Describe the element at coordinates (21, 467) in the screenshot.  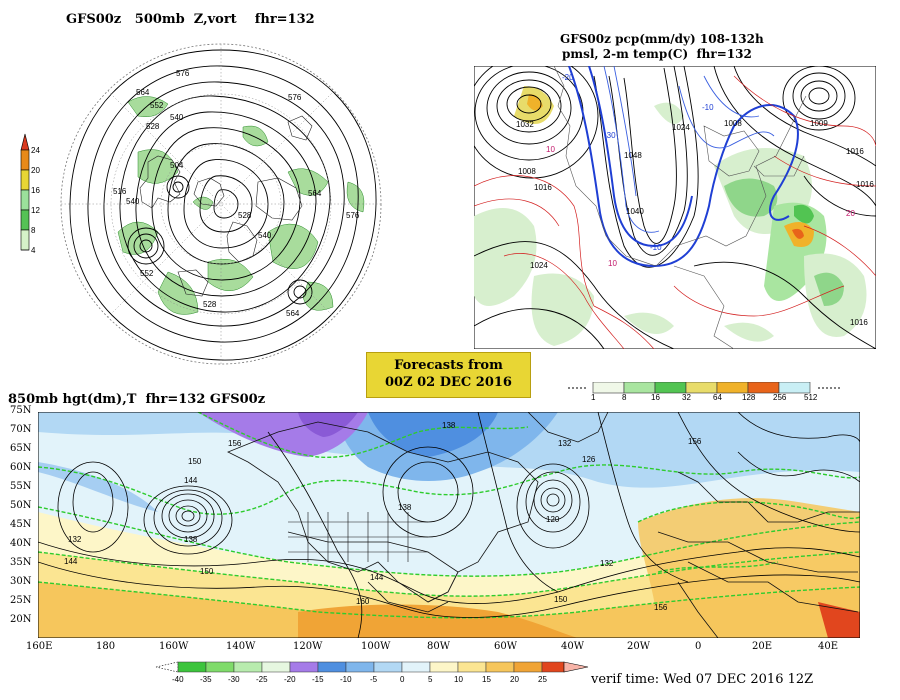
I see `lat-label: 60N` at that location.